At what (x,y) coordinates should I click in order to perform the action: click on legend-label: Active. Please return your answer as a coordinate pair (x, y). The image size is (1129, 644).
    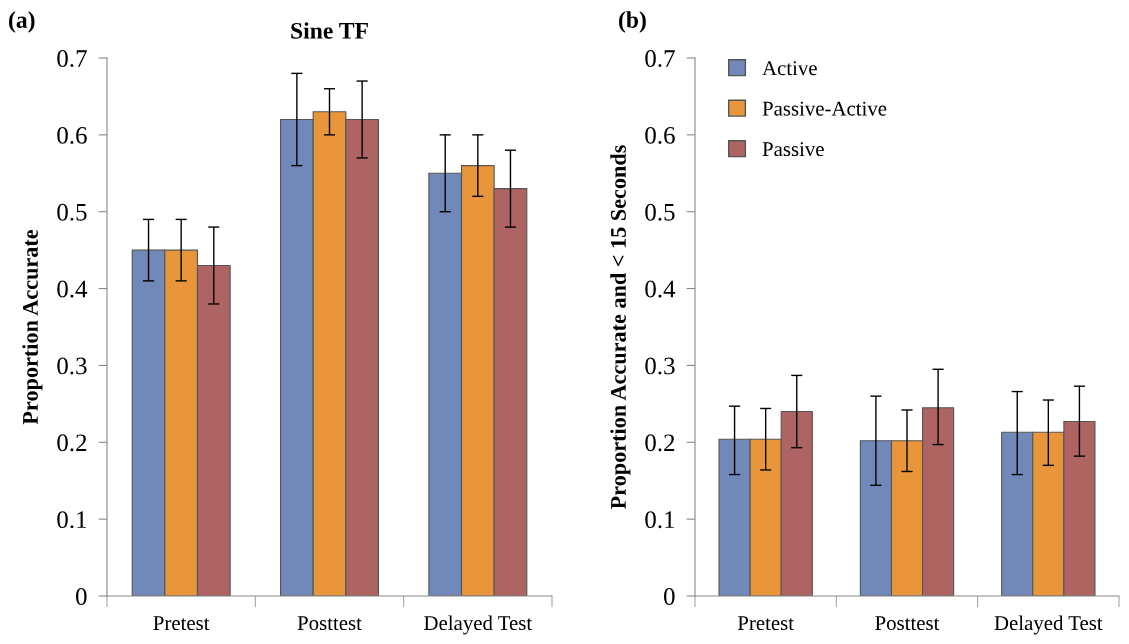
    Looking at the image, I should click on (789, 68).